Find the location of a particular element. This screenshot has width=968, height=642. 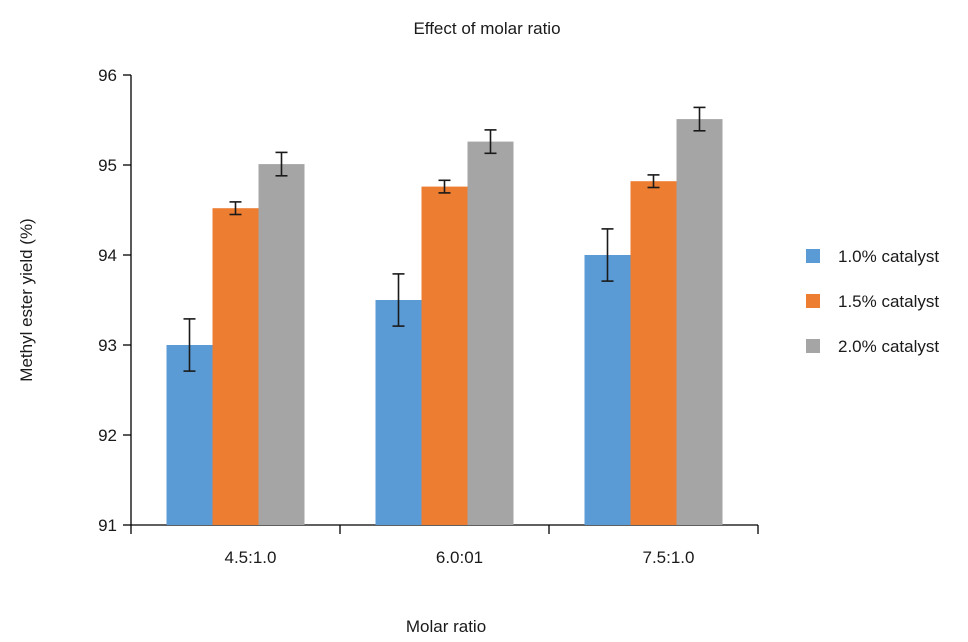

y-tick-label: 92 is located at coordinates (107, 435).